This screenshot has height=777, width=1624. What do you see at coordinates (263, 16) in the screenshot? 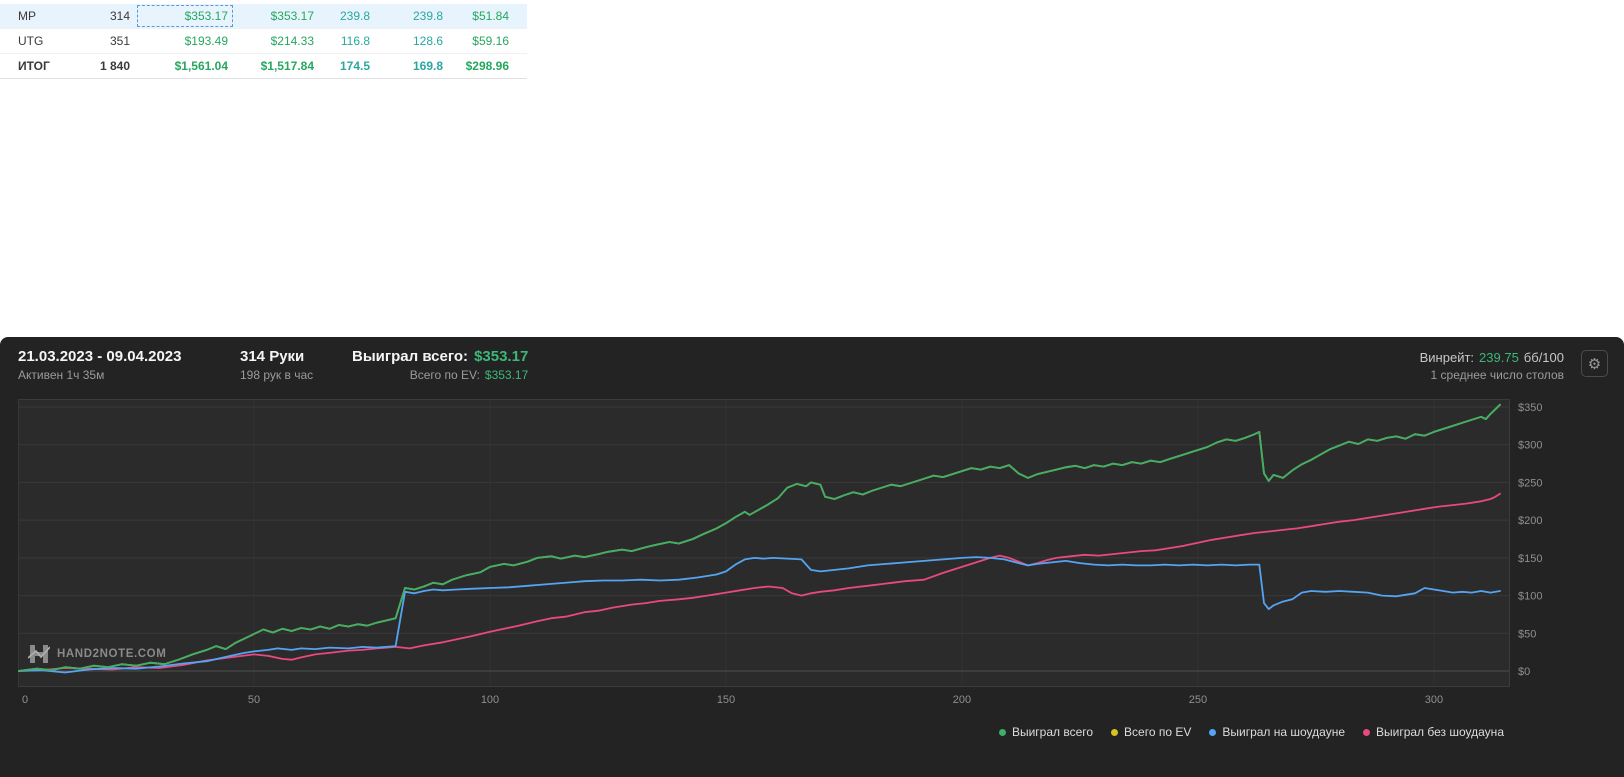
I see `table-row: MP 314 $353.17 $353.17 239.8 239.8 $51.84` at bounding box center [263, 16].